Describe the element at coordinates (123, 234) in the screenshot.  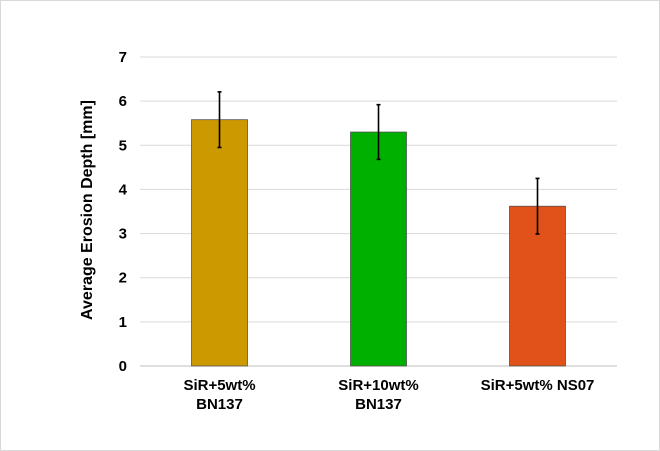
I see `y-tick-label: 3` at that location.